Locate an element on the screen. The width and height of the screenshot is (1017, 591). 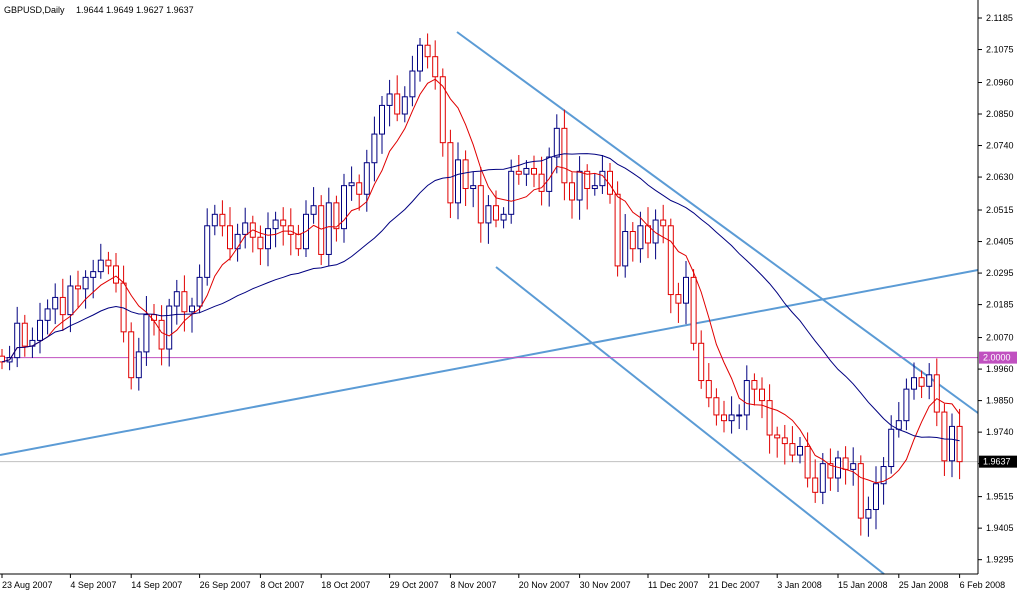
y-tick-label: 1.9740 is located at coordinates (1000, 432).